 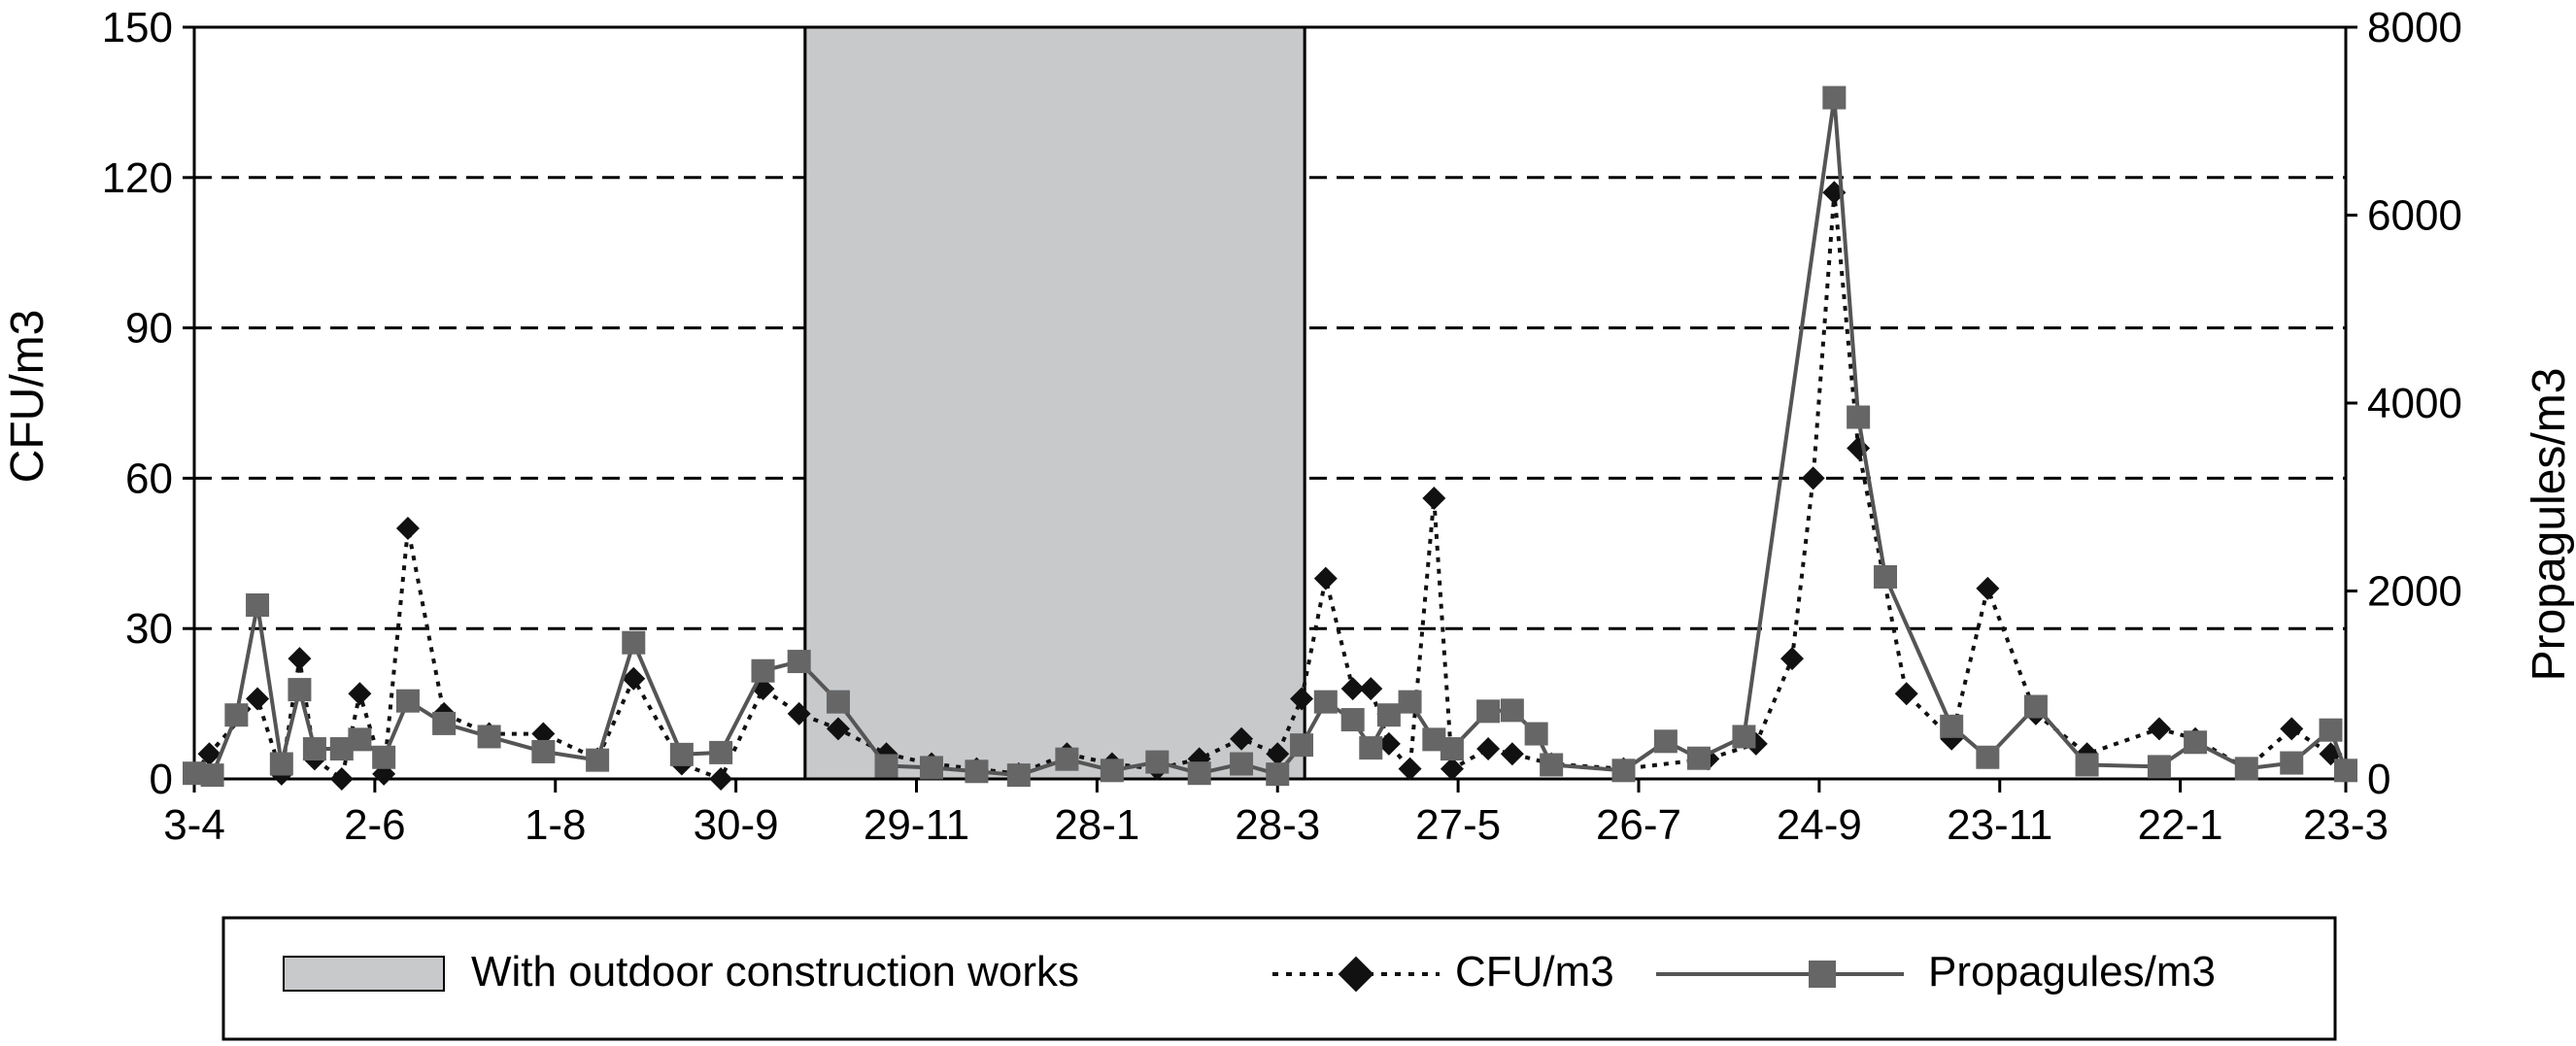 I want to click on x-tick-label: 1-8, so click(x=556, y=825).